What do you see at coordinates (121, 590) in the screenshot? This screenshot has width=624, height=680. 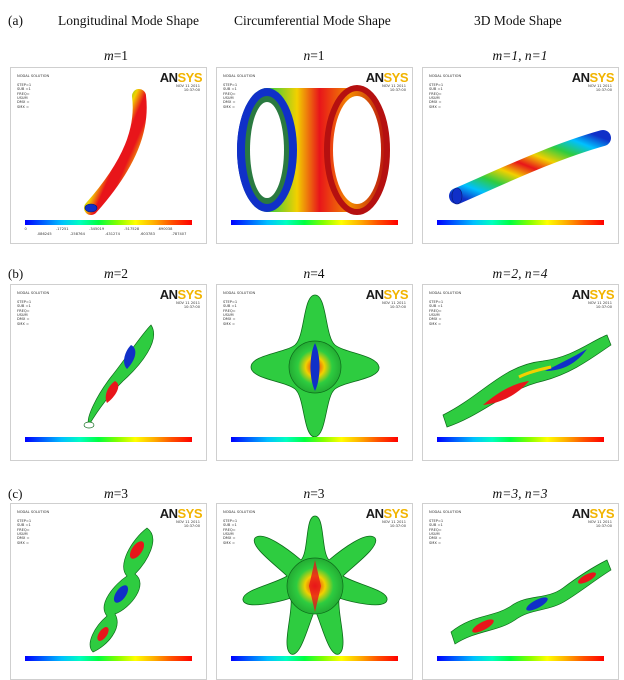 I see `tube-mode-m3` at bounding box center [121, 590].